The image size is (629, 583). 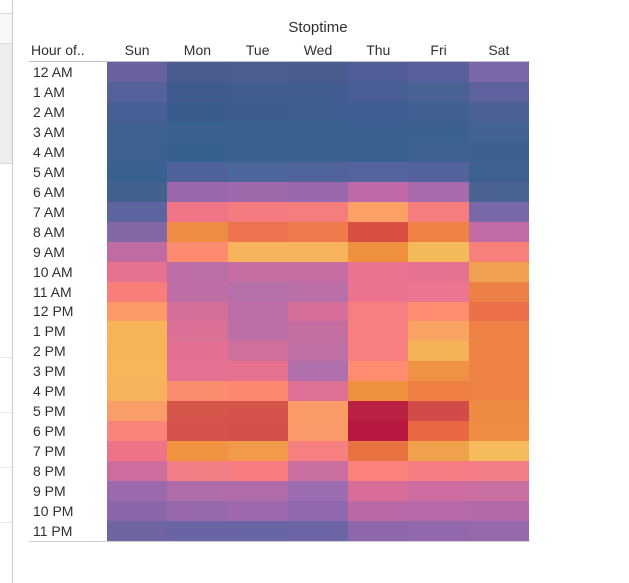 What do you see at coordinates (318, 371) in the screenshot?
I see `heatmap-cell-wed-3-pm` at bounding box center [318, 371].